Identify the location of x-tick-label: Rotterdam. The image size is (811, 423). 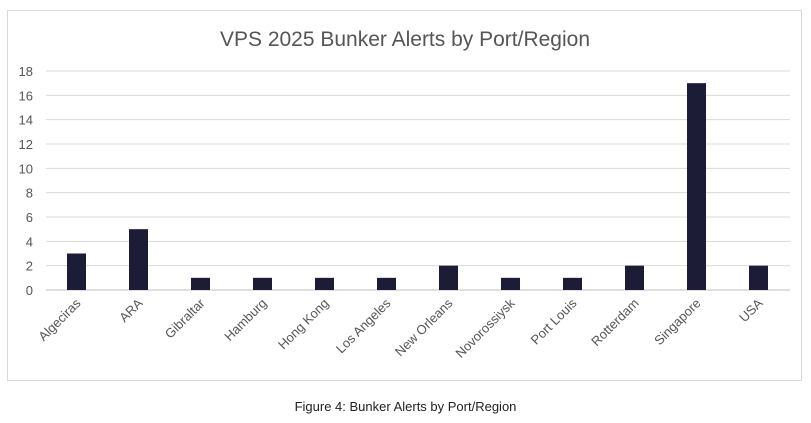
(615, 323).